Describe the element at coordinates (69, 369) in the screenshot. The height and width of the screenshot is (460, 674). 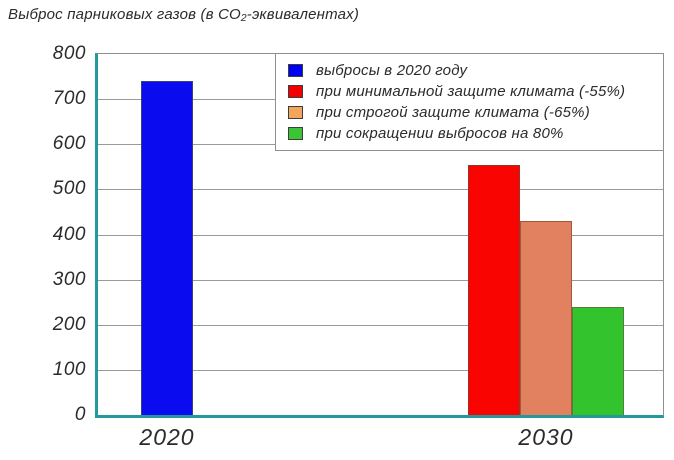
I see `y-tick-label: 100` at that location.